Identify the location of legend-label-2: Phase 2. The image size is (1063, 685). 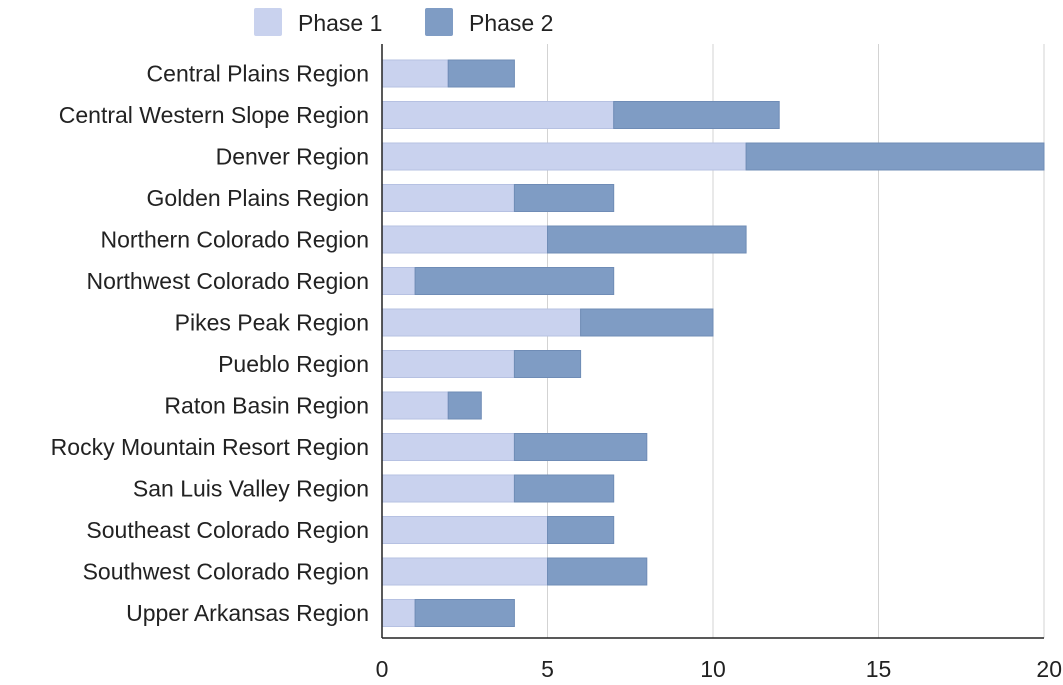
(511, 23).